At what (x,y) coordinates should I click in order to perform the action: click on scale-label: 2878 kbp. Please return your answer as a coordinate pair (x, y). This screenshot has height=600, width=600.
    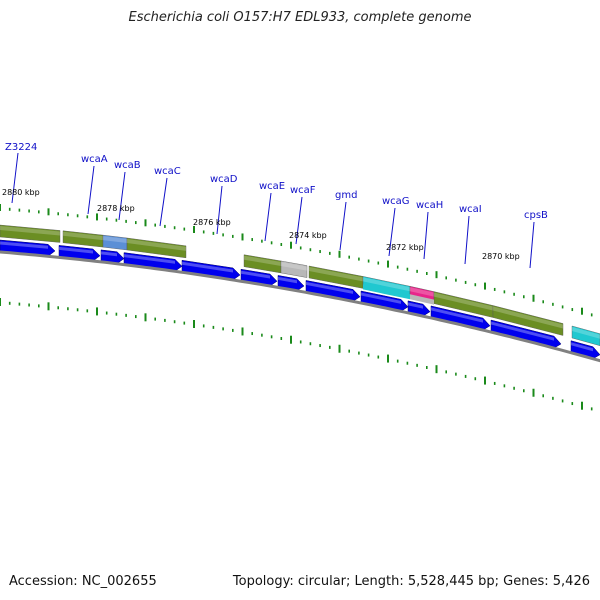
    Looking at the image, I should click on (116, 208).